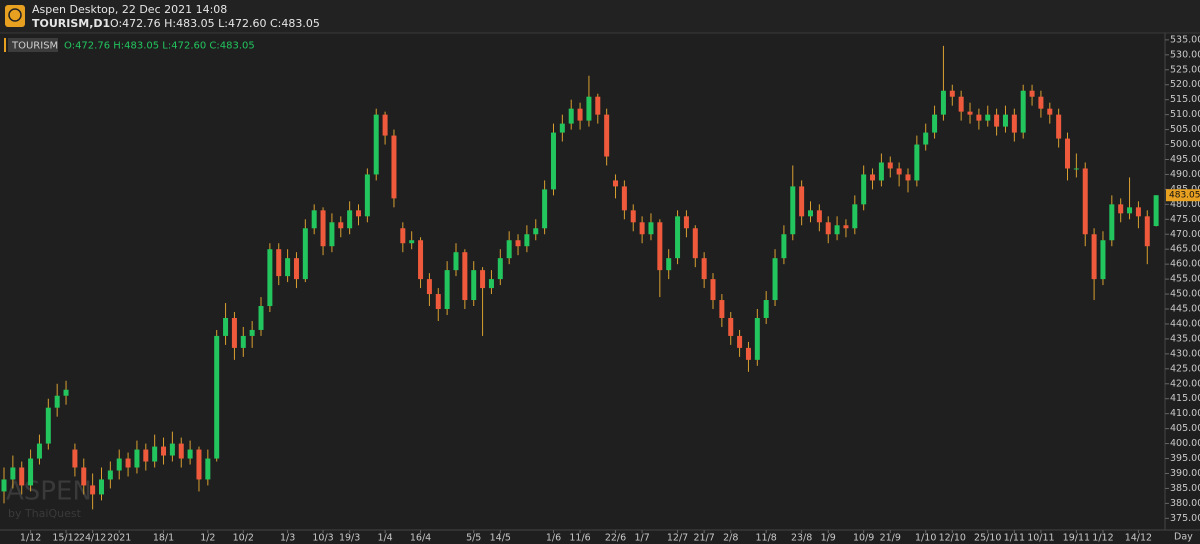  Describe the element at coordinates (1185, 144) in the screenshot. I see `y-tick-label: 500.00` at that location.